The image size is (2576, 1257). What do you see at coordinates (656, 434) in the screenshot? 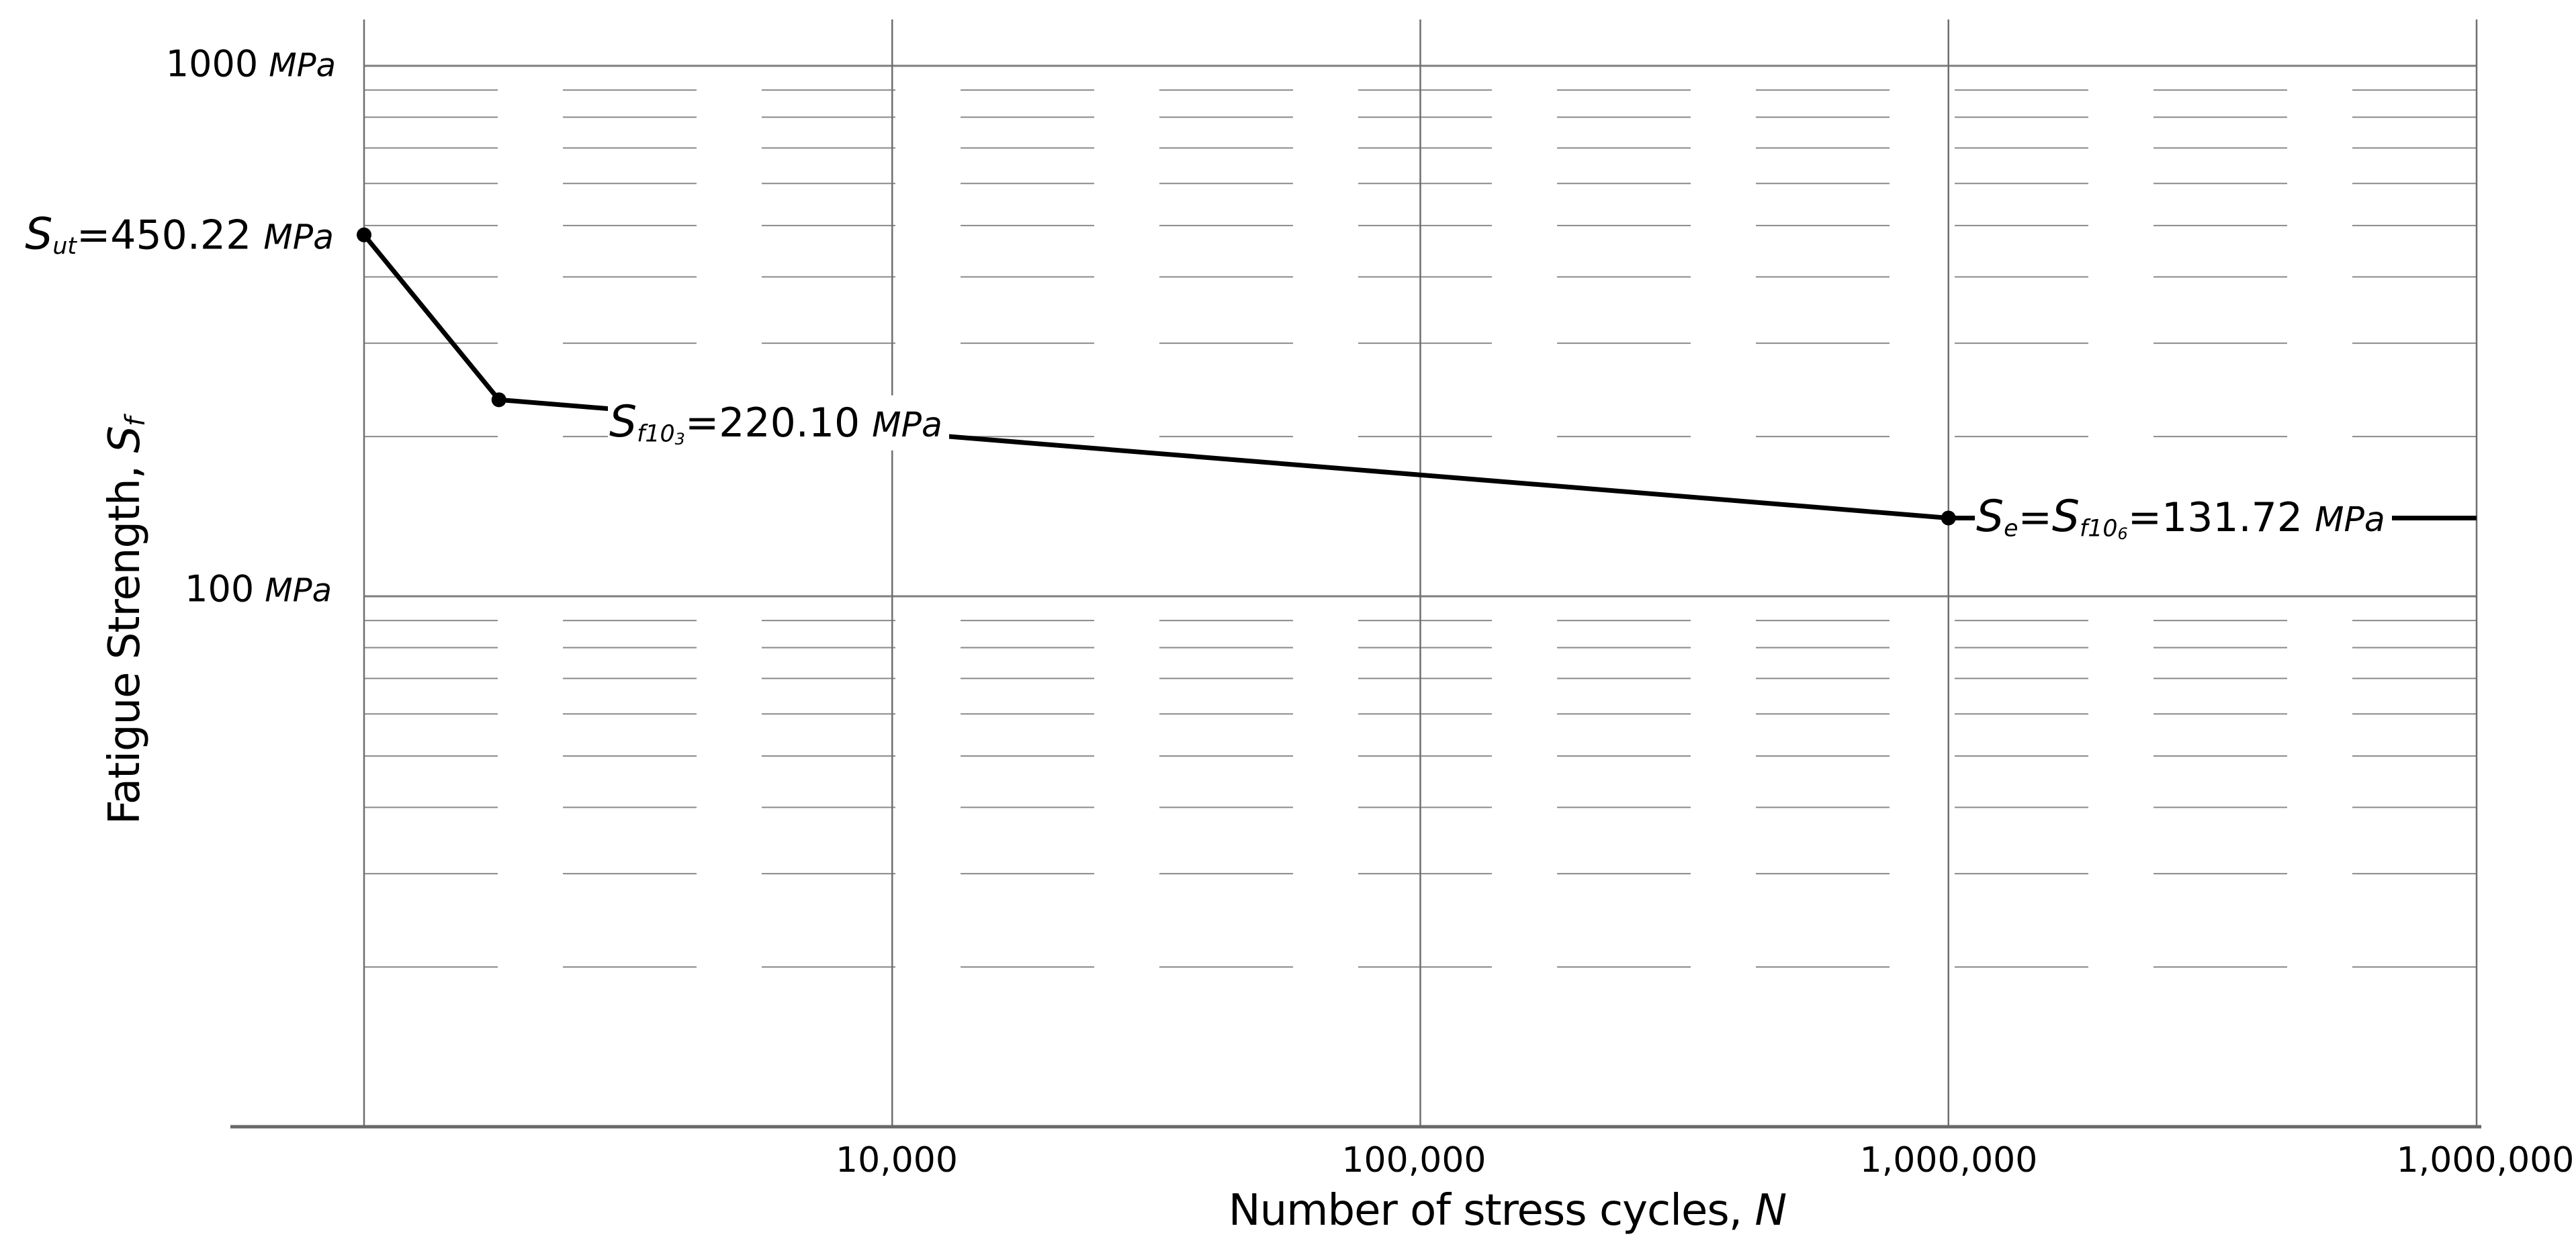
I see `annotation-sf1000-subscript: f10` at bounding box center [656, 434].